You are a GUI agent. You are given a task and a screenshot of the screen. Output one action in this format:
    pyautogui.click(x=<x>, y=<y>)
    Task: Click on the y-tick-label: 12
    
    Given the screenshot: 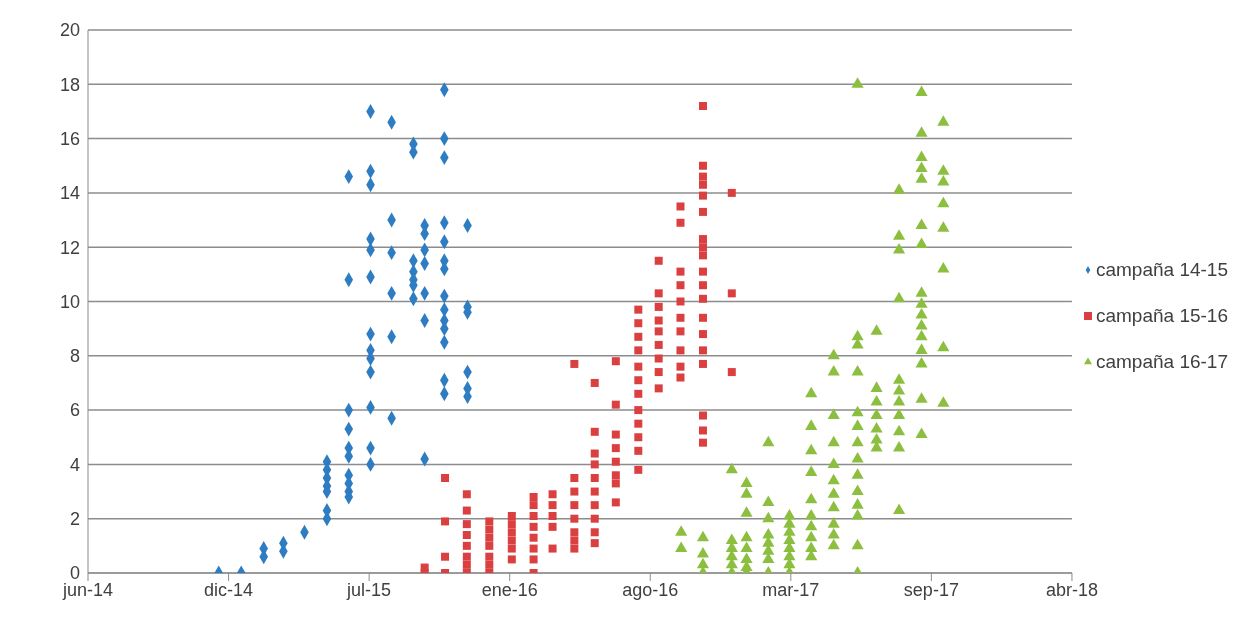 What is the action you would take?
    pyautogui.click(x=69, y=247)
    